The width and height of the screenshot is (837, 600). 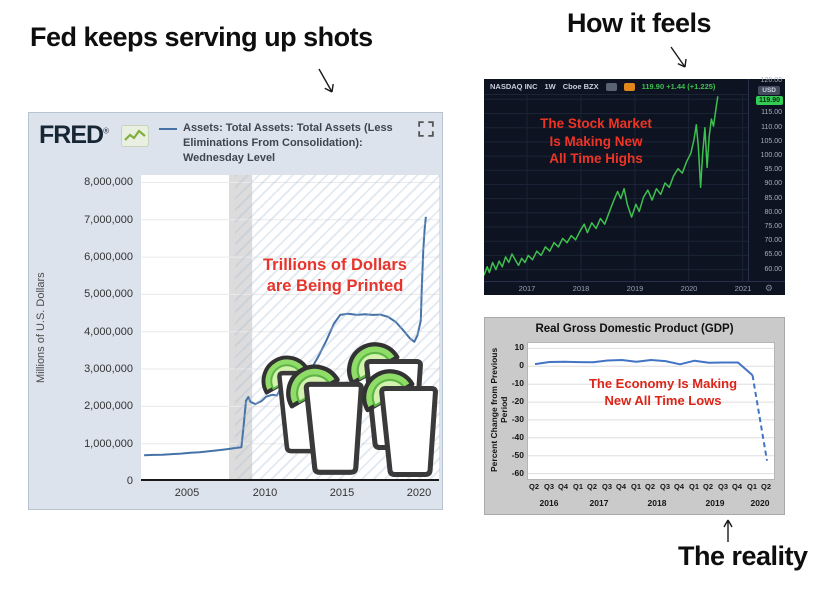 What do you see at coordinates (678, 86) in the screenshot?
I see `last-quote: 119.90 +1.44 (+1.225)` at bounding box center [678, 86].